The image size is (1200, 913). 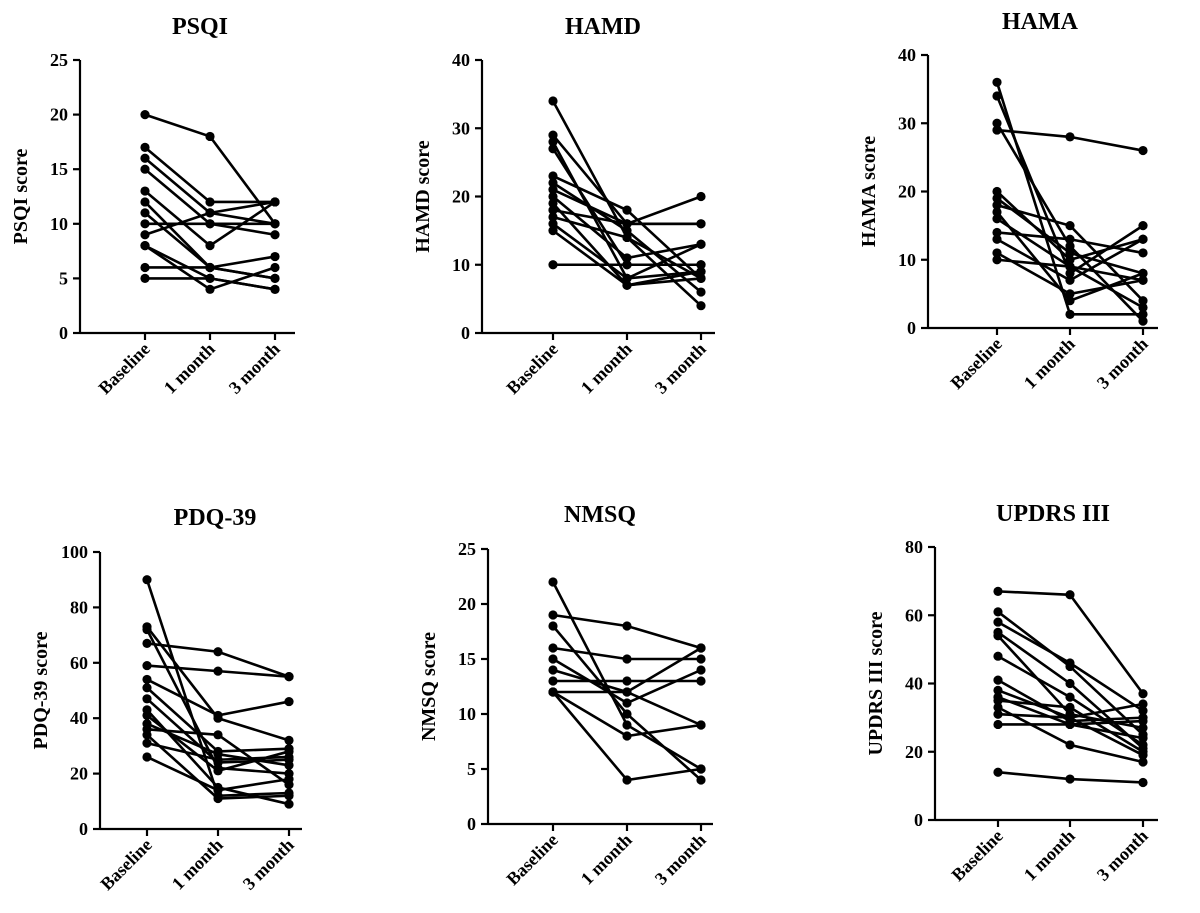 What do you see at coordinates (429, 686) in the screenshot?
I see `nmsq-y-axis-label: NMSQ score` at bounding box center [429, 686].